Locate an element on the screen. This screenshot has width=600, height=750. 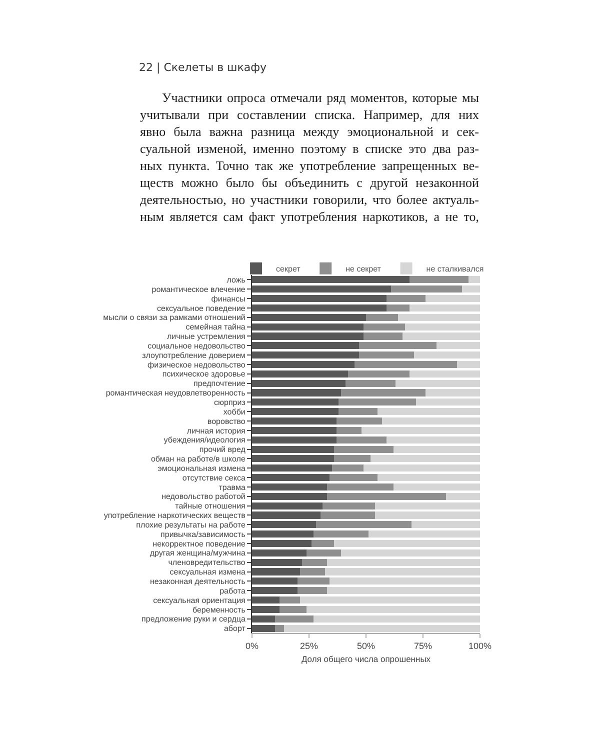
y-tick-label: социальное недовольство is located at coordinates (197, 345).